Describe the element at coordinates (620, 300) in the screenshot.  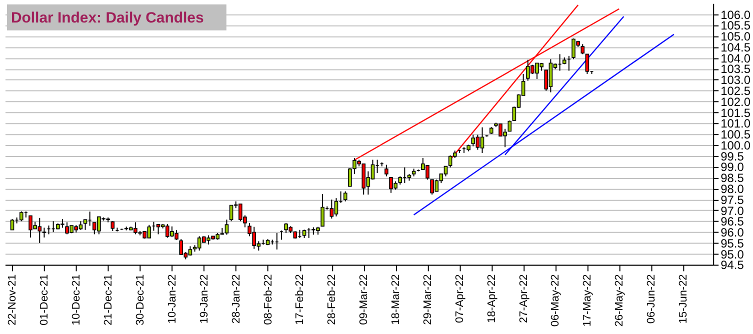
I see `x-tick-label: 26-May-22` at that location.